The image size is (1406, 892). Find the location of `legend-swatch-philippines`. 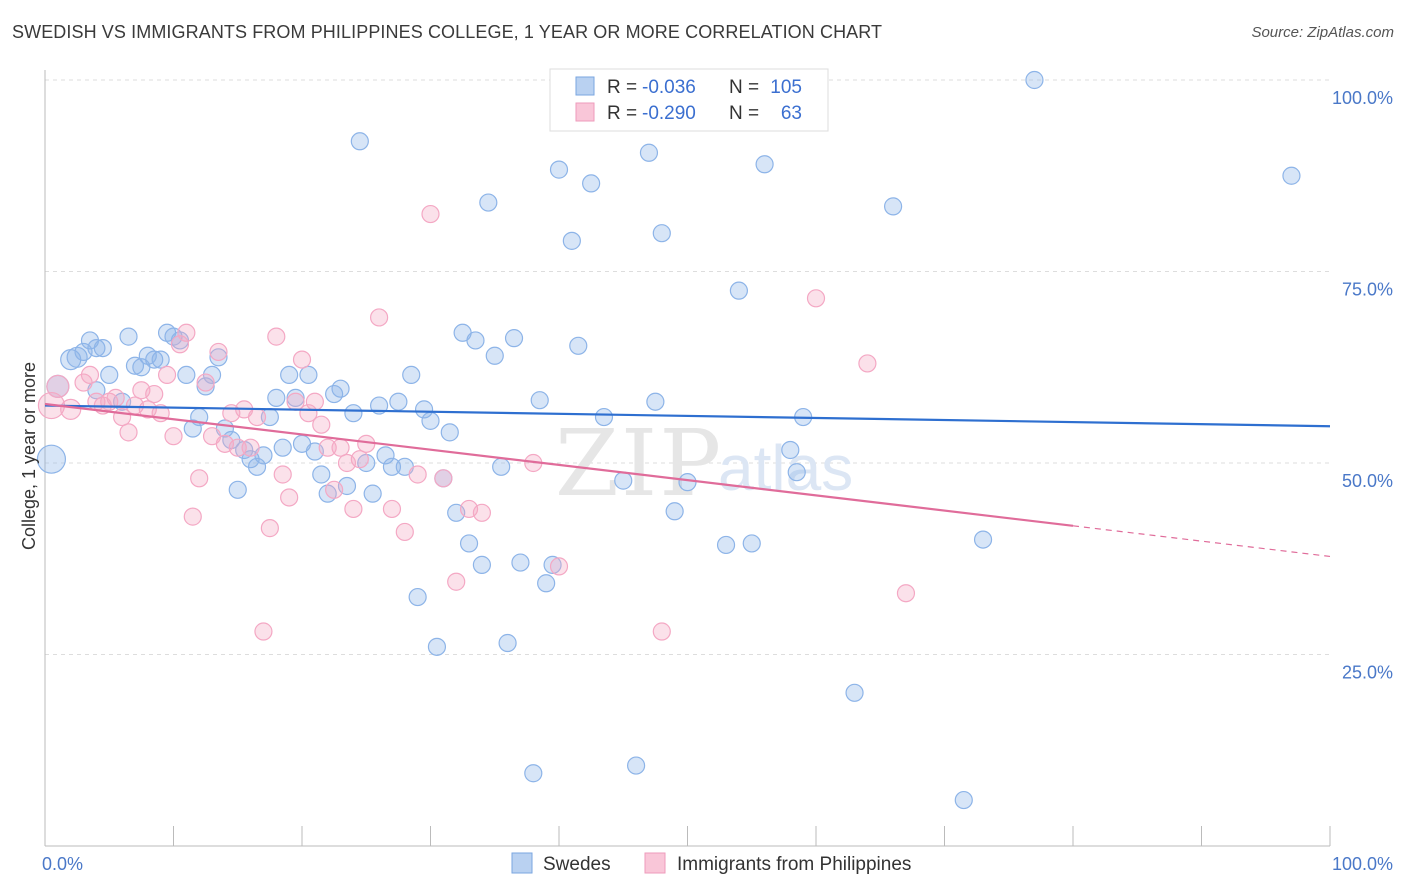

legend-swatch-philippines is located at coordinates (585, 112).